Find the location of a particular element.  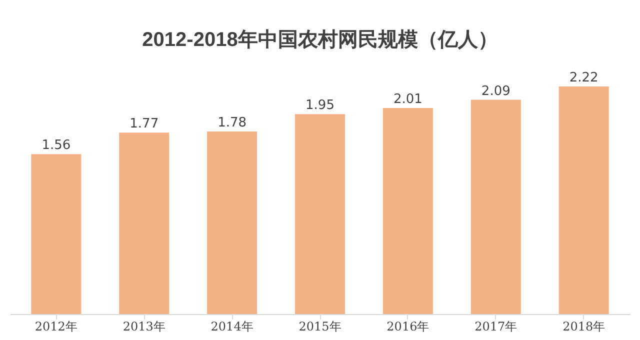

chart-title: 2012-2018年中国农村网民规模（亿人） is located at coordinates (320, 40).